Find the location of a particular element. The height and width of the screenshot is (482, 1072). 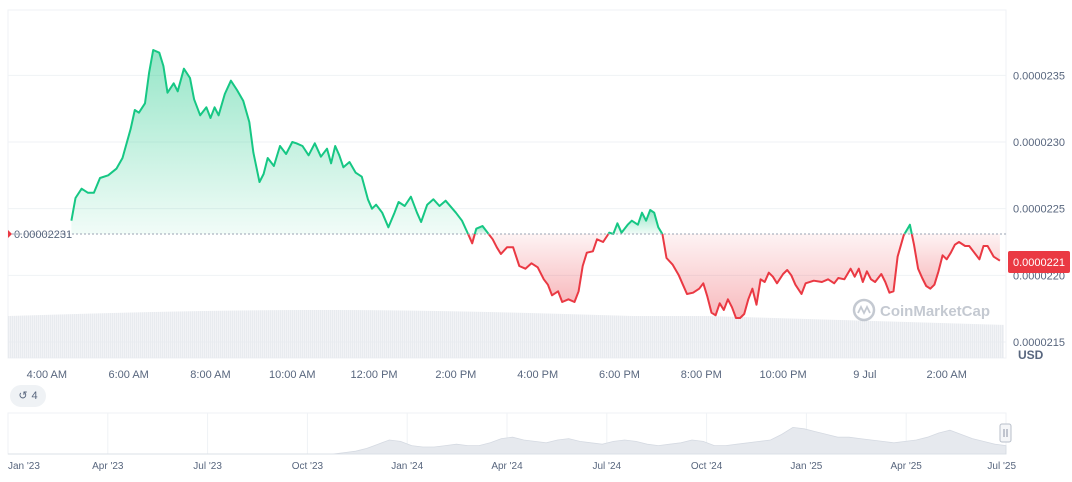

current-price-badge: 0.0000221 is located at coordinates (1039, 262).